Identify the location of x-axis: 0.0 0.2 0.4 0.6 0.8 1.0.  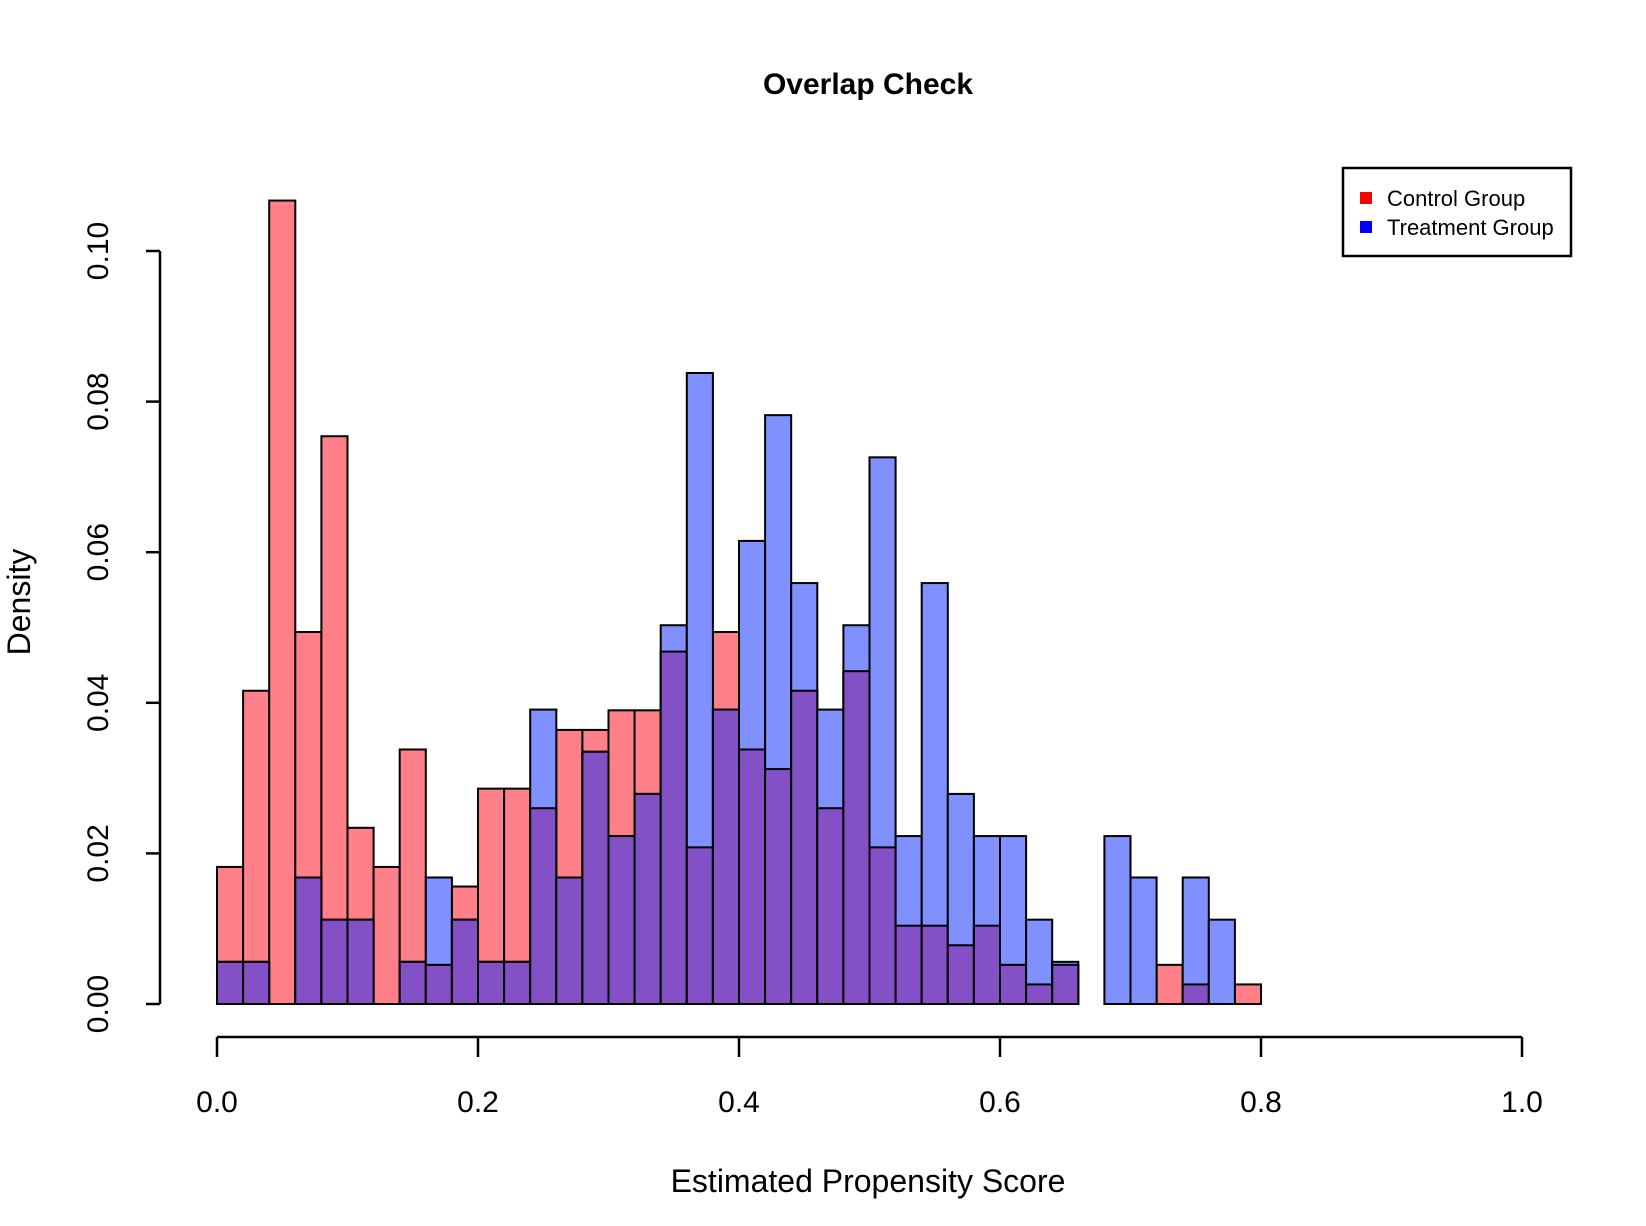
(869, 1077).